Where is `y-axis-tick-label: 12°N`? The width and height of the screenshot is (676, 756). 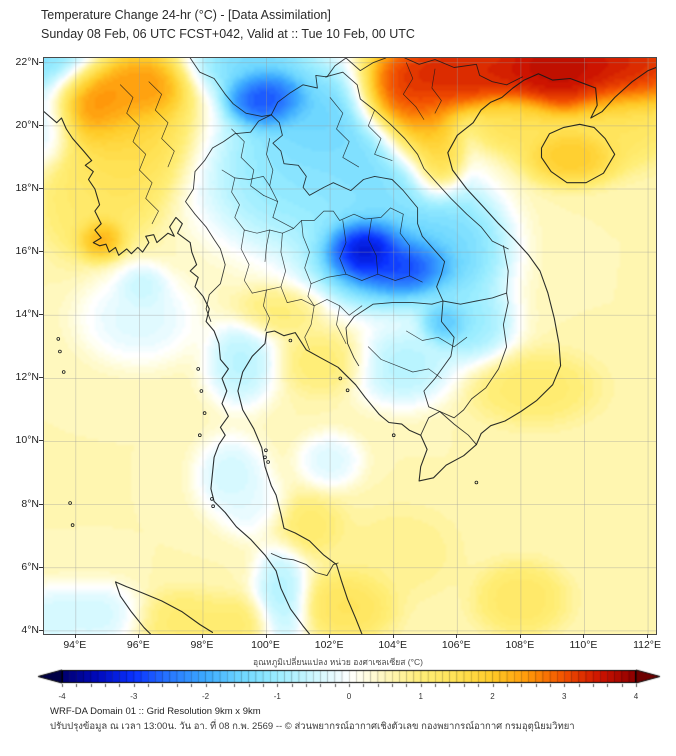 y-axis-tick-label: 12°N is located at coordinates (27, 377).